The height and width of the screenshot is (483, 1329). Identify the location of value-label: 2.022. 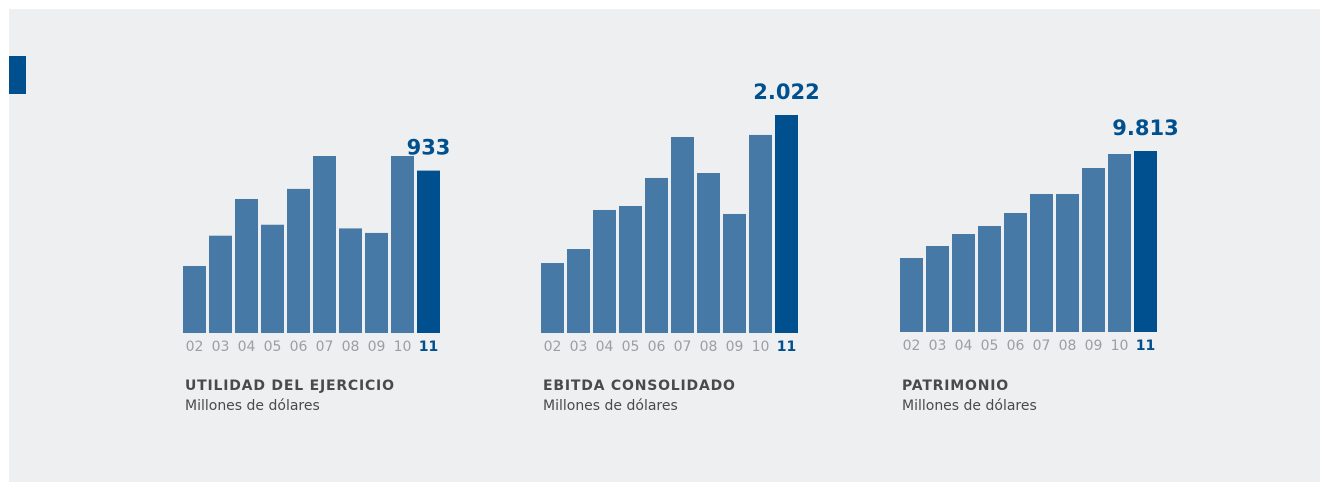
(786, 92).